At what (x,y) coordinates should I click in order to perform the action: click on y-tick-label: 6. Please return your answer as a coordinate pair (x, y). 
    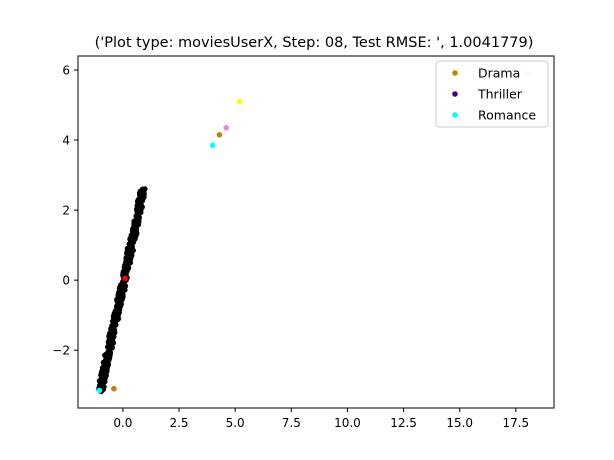
    Looking at the image, I should click on (66, 71).